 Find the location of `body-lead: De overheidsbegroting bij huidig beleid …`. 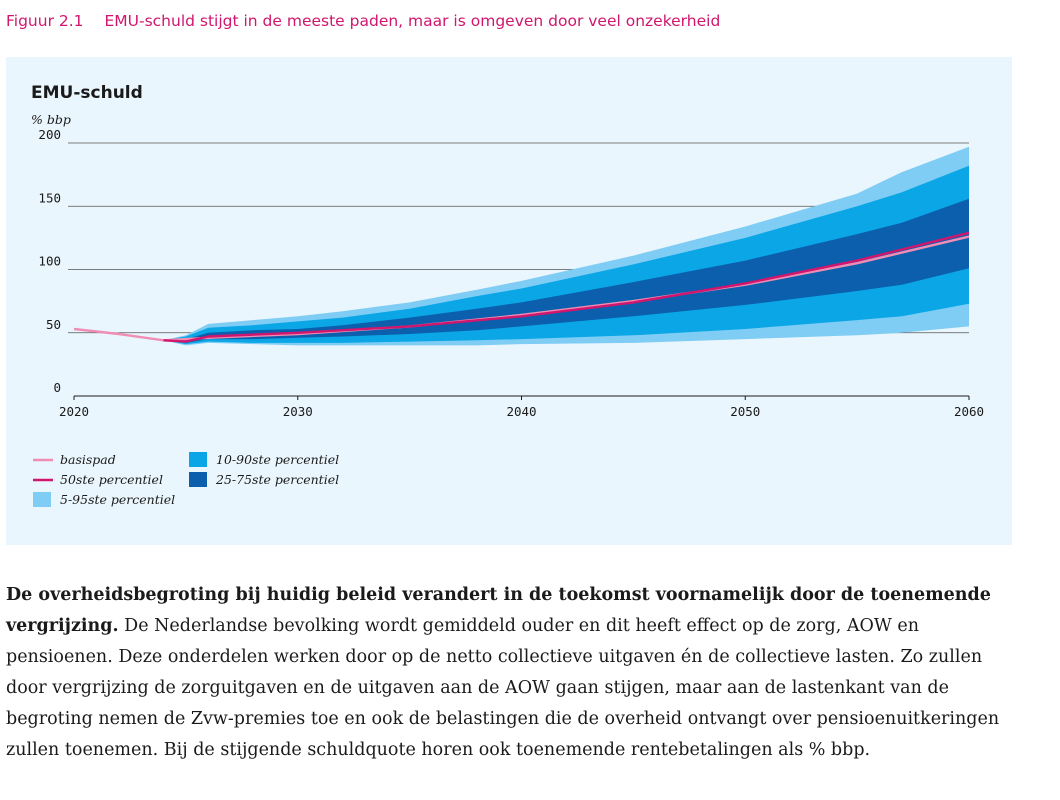

body-lead: De overheidsbegroting bij huidig beleid … is located at coordinates (498, 610).